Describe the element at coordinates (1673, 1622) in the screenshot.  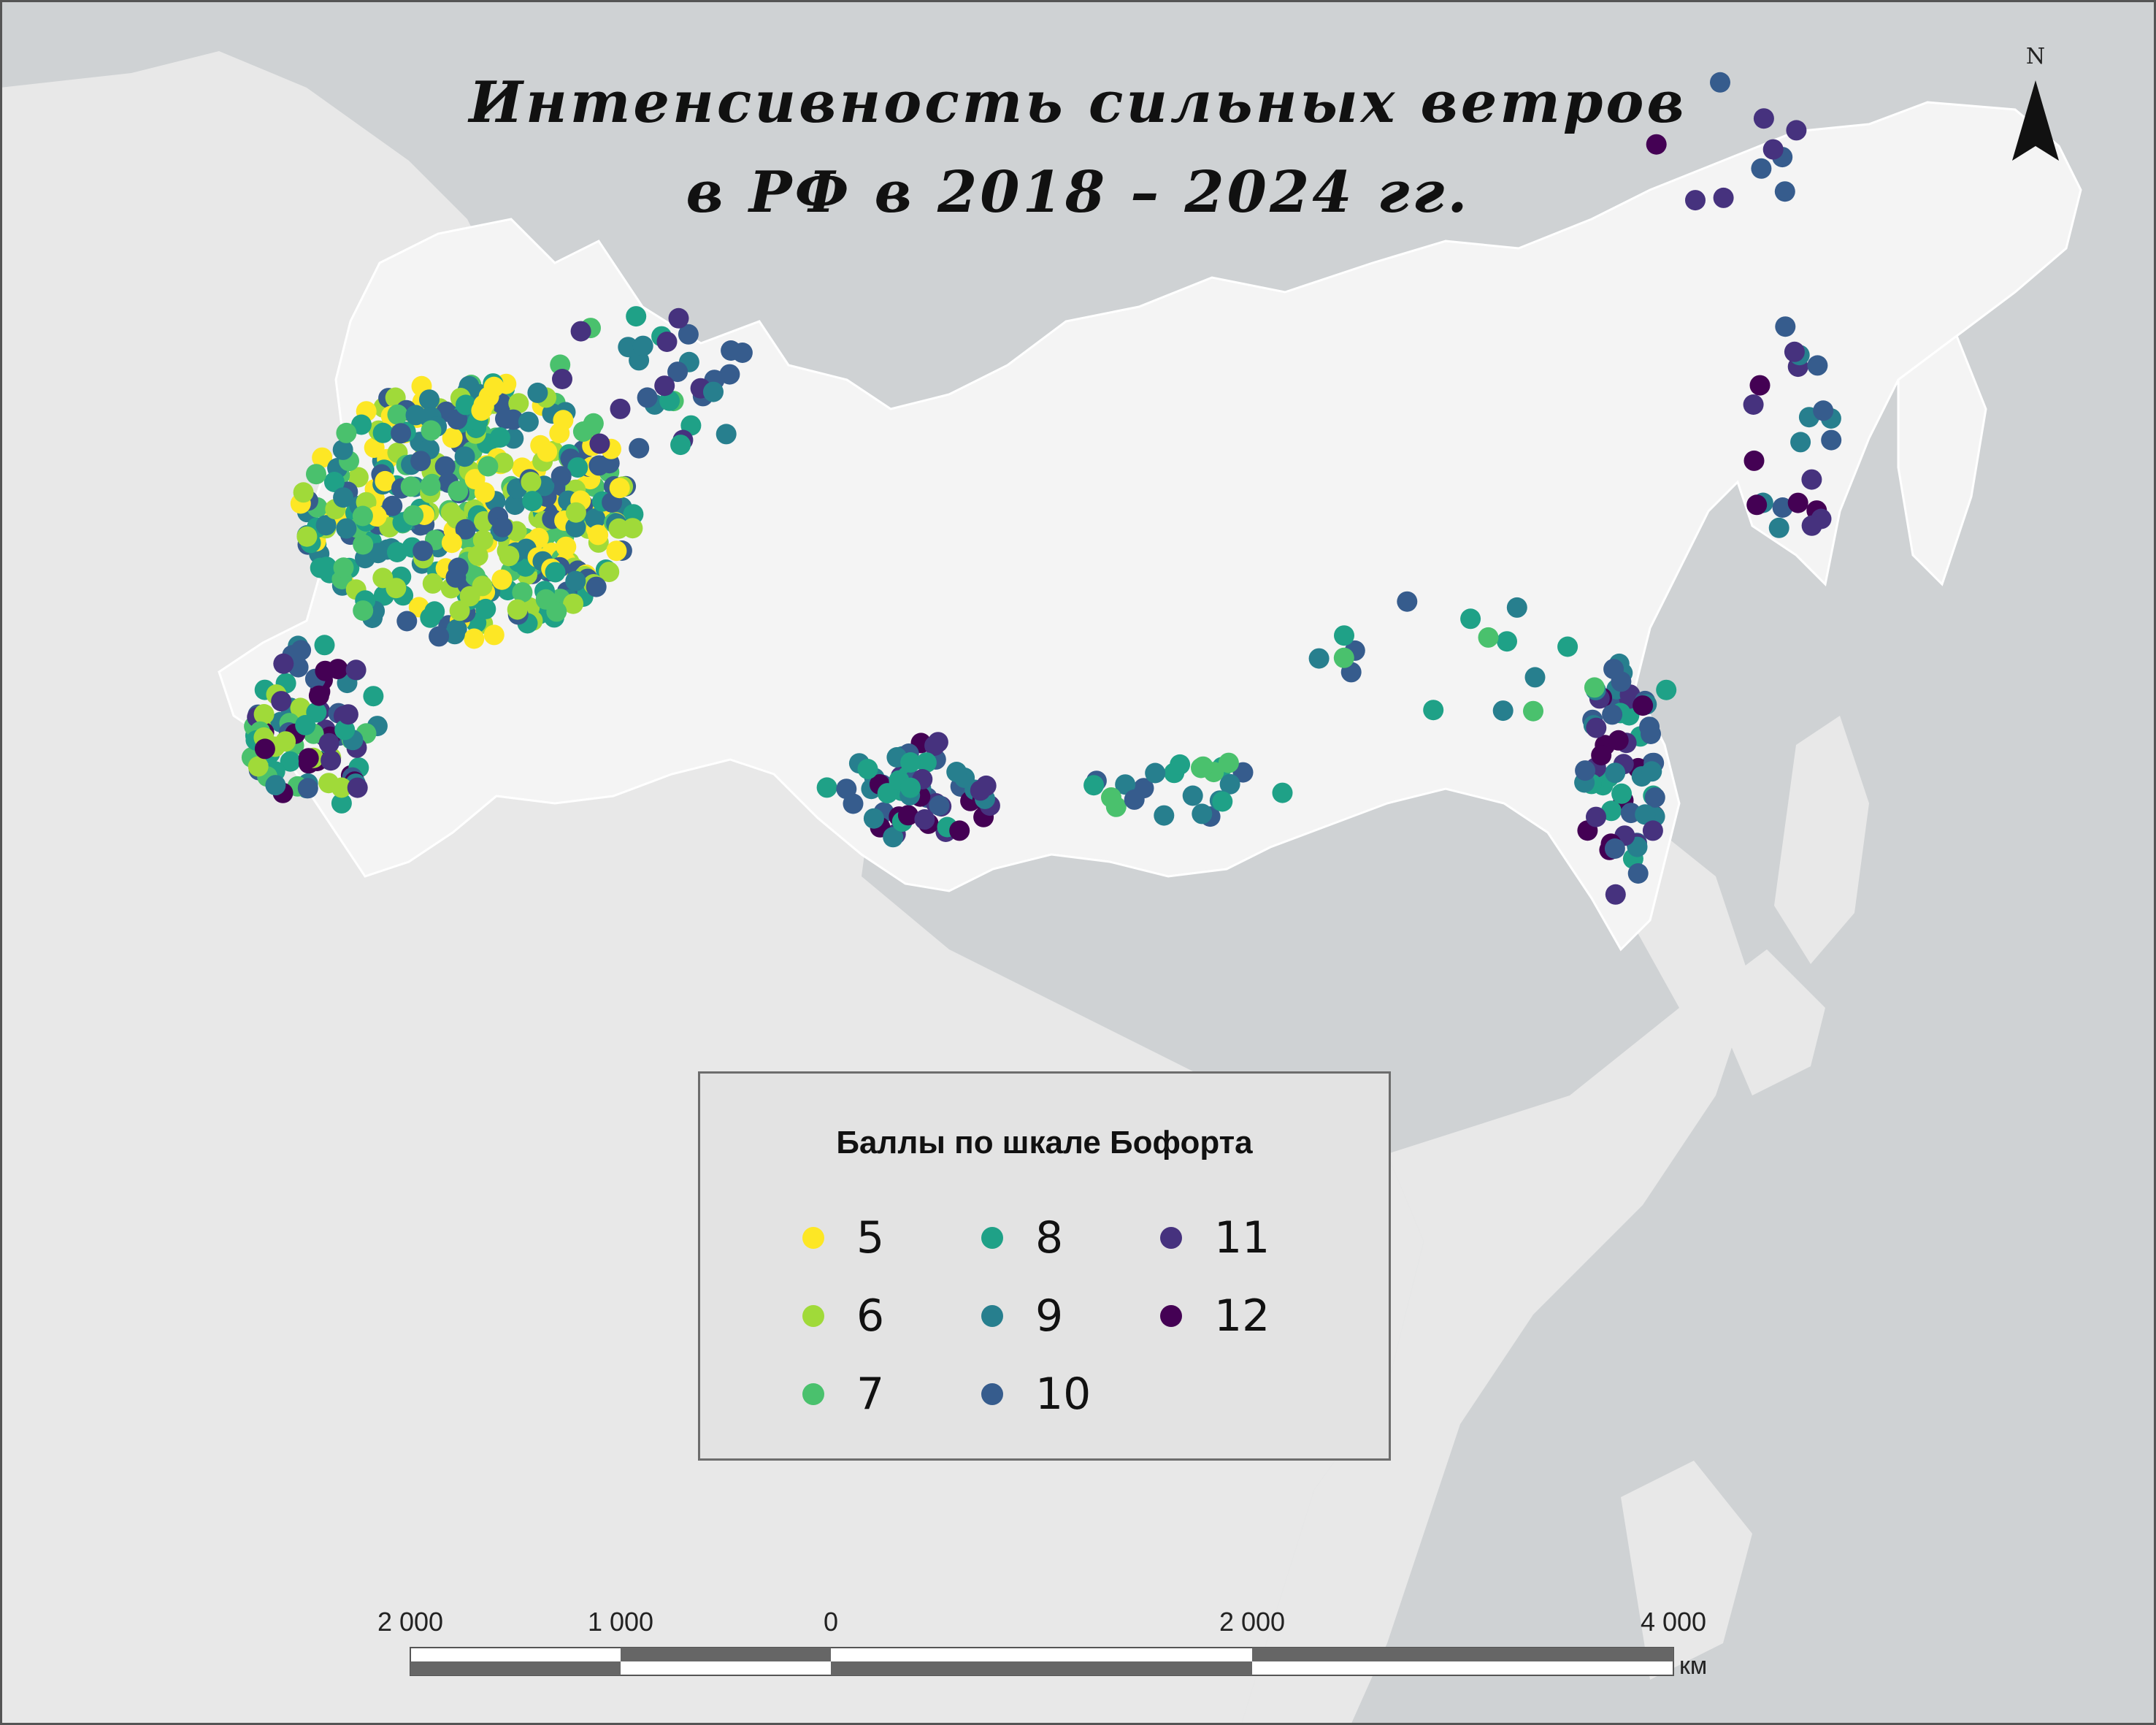
I see `scale-label: 4 000` at that location.